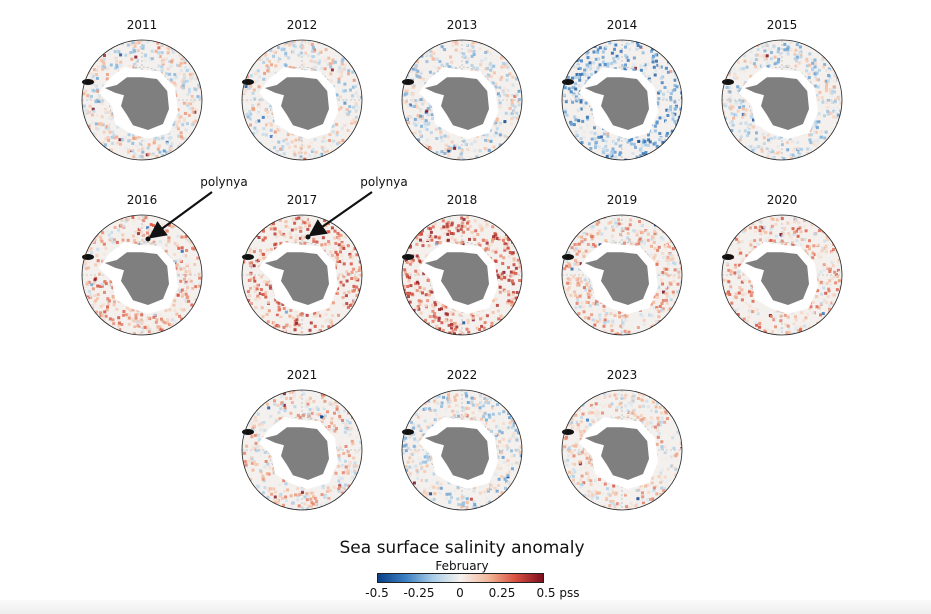 This screenshot has height=614, width=931. Describe the element at coordinates (462, 548) in the screenshot. I see `colorbar-title: Sea surface salinity anomaly` at that location.